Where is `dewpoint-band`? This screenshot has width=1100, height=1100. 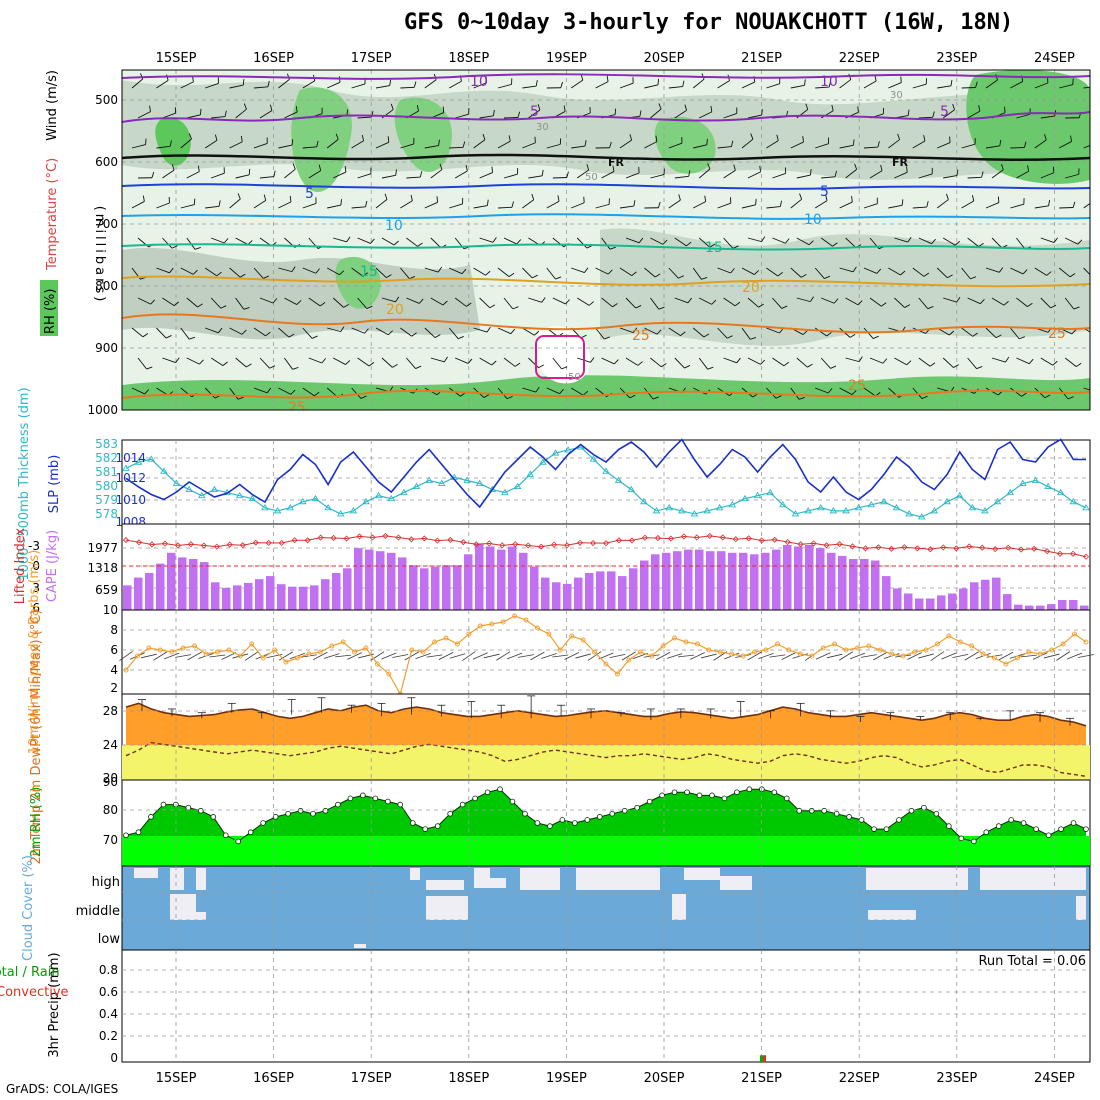
dewpoint-band is located at coordinates (606, 762).